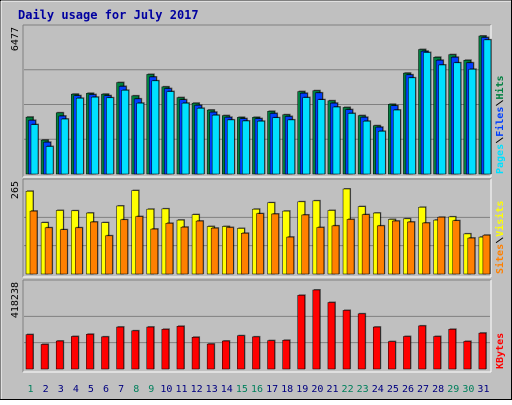 This screenshot has width=512, height=405. I want to click on y-max-label-visits-sites: 265, so click(15, 190).